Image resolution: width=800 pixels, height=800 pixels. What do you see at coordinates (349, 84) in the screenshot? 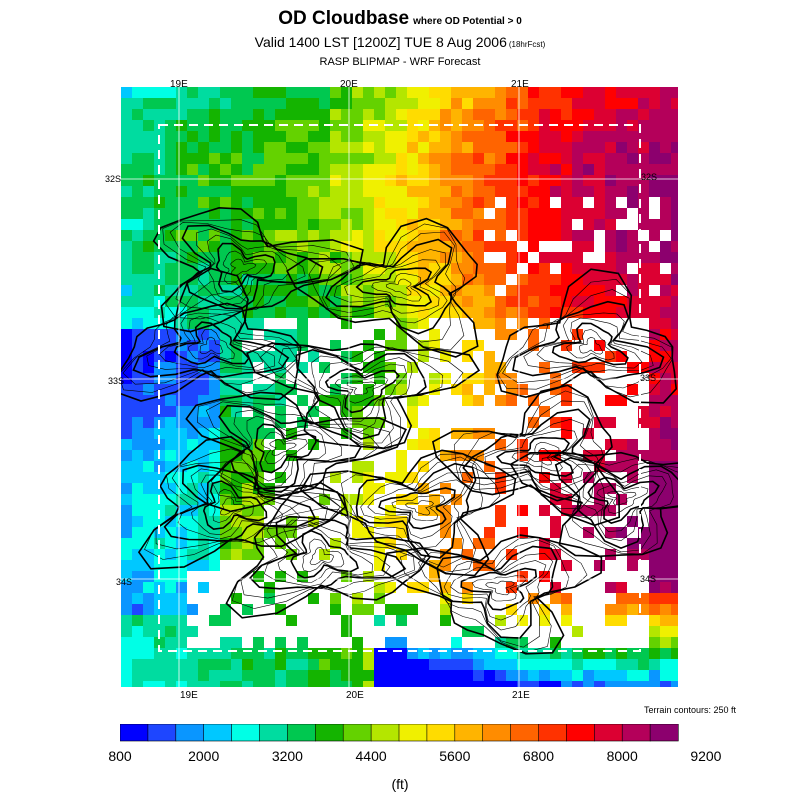
I see `lon-tick-top-20e: 20E` at bounding box center [349, 84].